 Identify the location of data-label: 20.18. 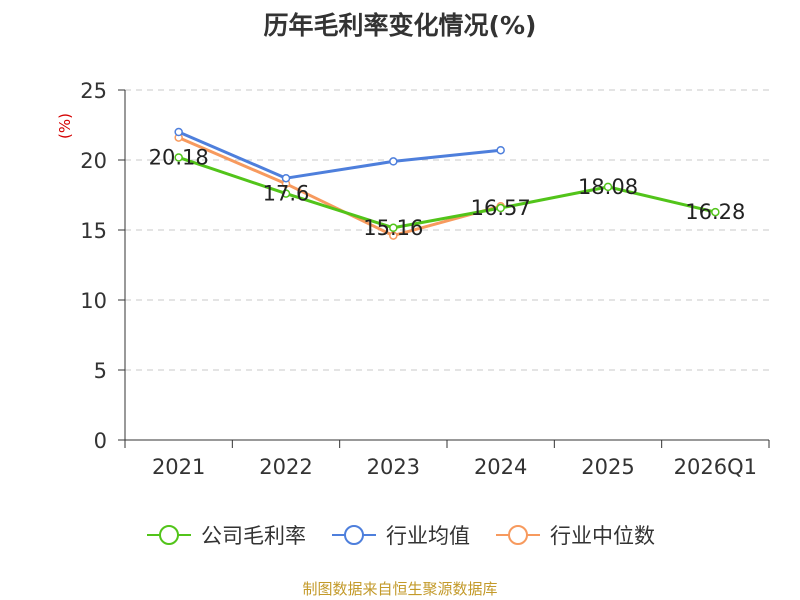
(179, 157).